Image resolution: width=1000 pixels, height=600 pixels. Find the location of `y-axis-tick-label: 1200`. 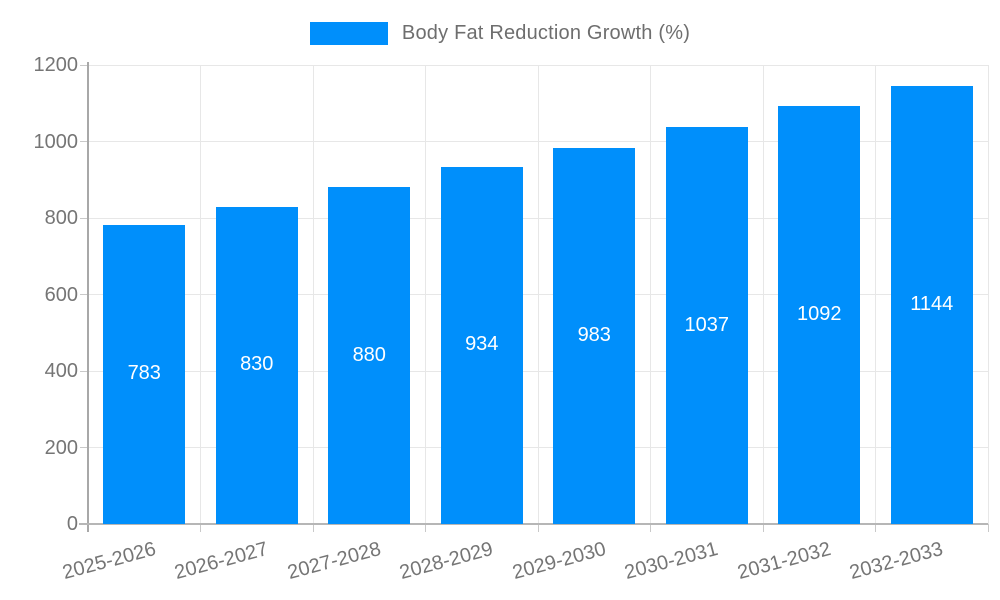

y-axis-tick-label: 1200 is located at coordinates (56, 65).